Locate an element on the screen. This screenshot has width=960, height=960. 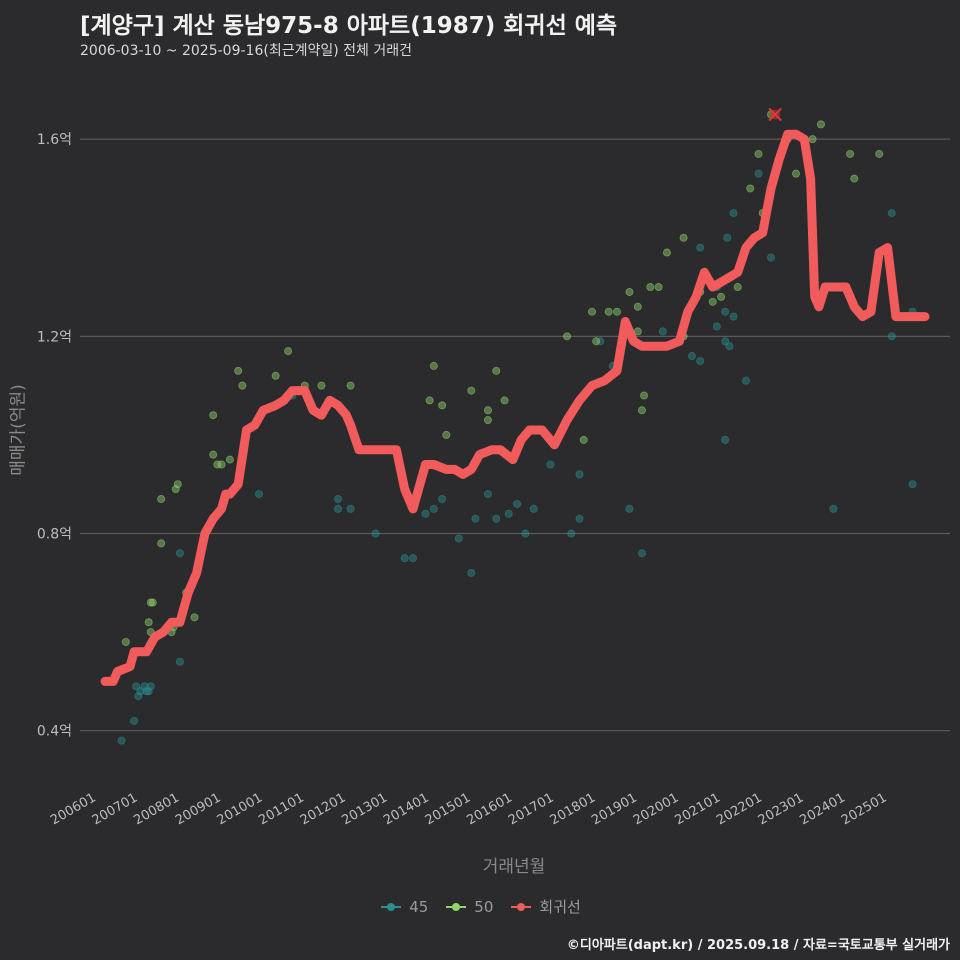
x-tick-label: 202201 is located at coordinates (739, 809).